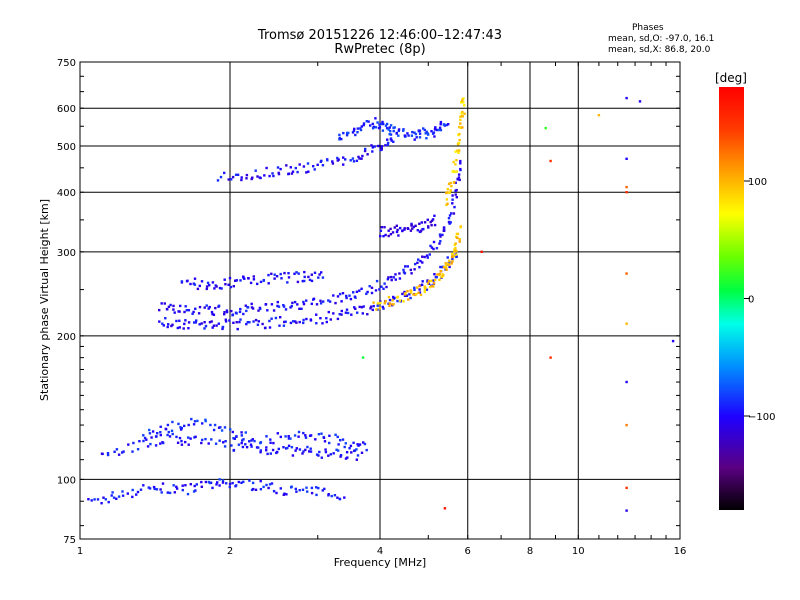 This screenshot has height=600, width=800. What do you see at coordinates (66, 147) in the screenshot?
I see `y-tick-label: 500` at bounding box center [66, 147].